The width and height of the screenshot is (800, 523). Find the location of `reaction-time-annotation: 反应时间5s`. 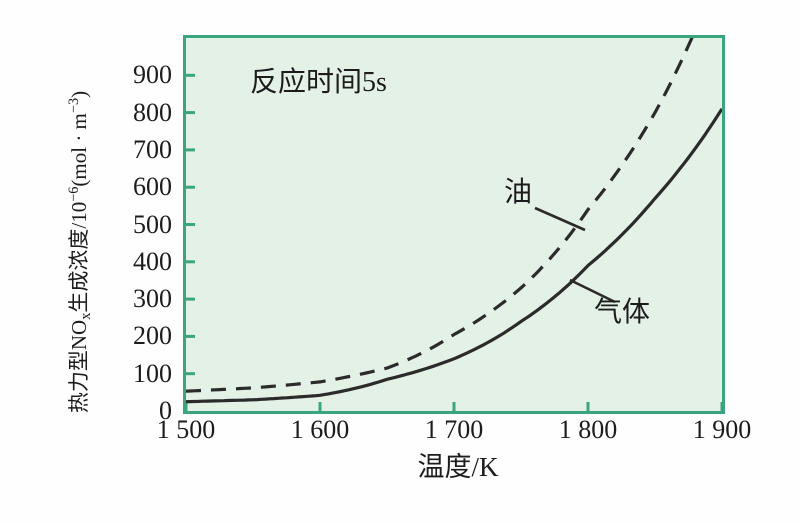

reaction-time-annotation: 反应时间5s is located at coordinates (318, 82).